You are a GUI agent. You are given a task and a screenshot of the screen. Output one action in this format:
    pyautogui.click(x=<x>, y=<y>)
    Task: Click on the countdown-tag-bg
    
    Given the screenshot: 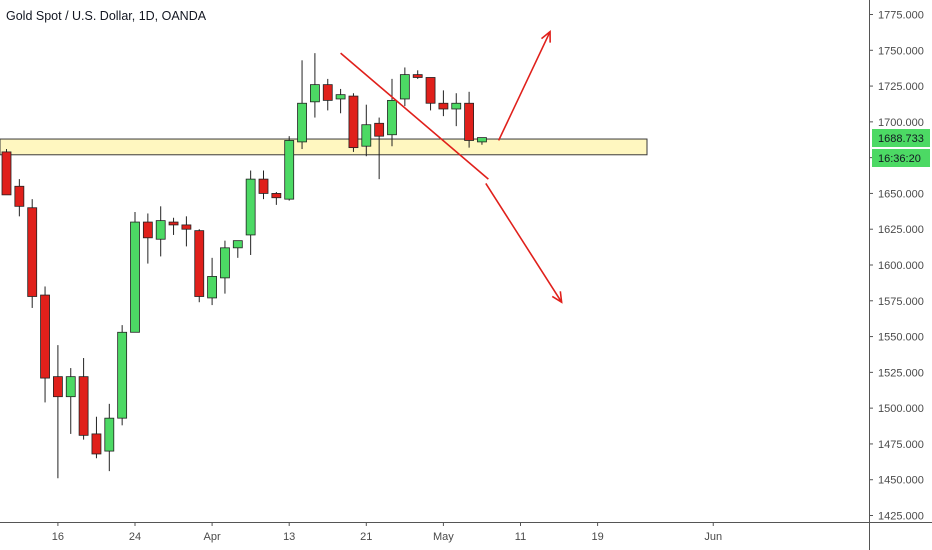 What is the action you would take?
    pyautogui.click(x=901, y=158)
    